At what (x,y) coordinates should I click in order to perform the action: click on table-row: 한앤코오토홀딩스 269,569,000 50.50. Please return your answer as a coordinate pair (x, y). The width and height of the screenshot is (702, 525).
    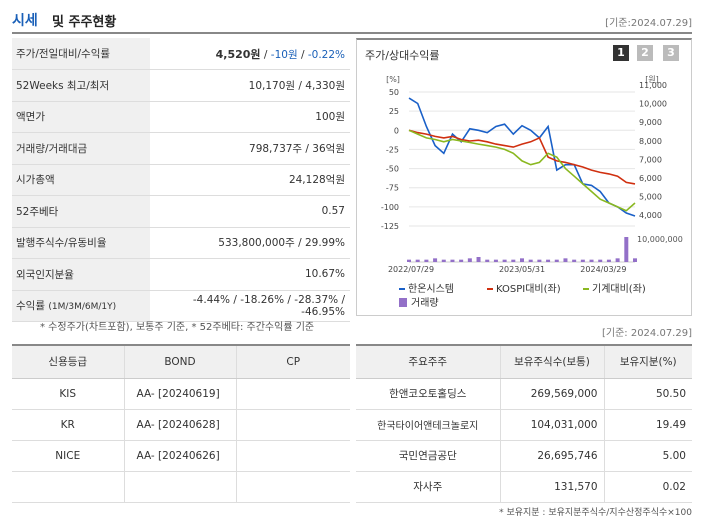
    Looking at the image, I should click on (524, 394).